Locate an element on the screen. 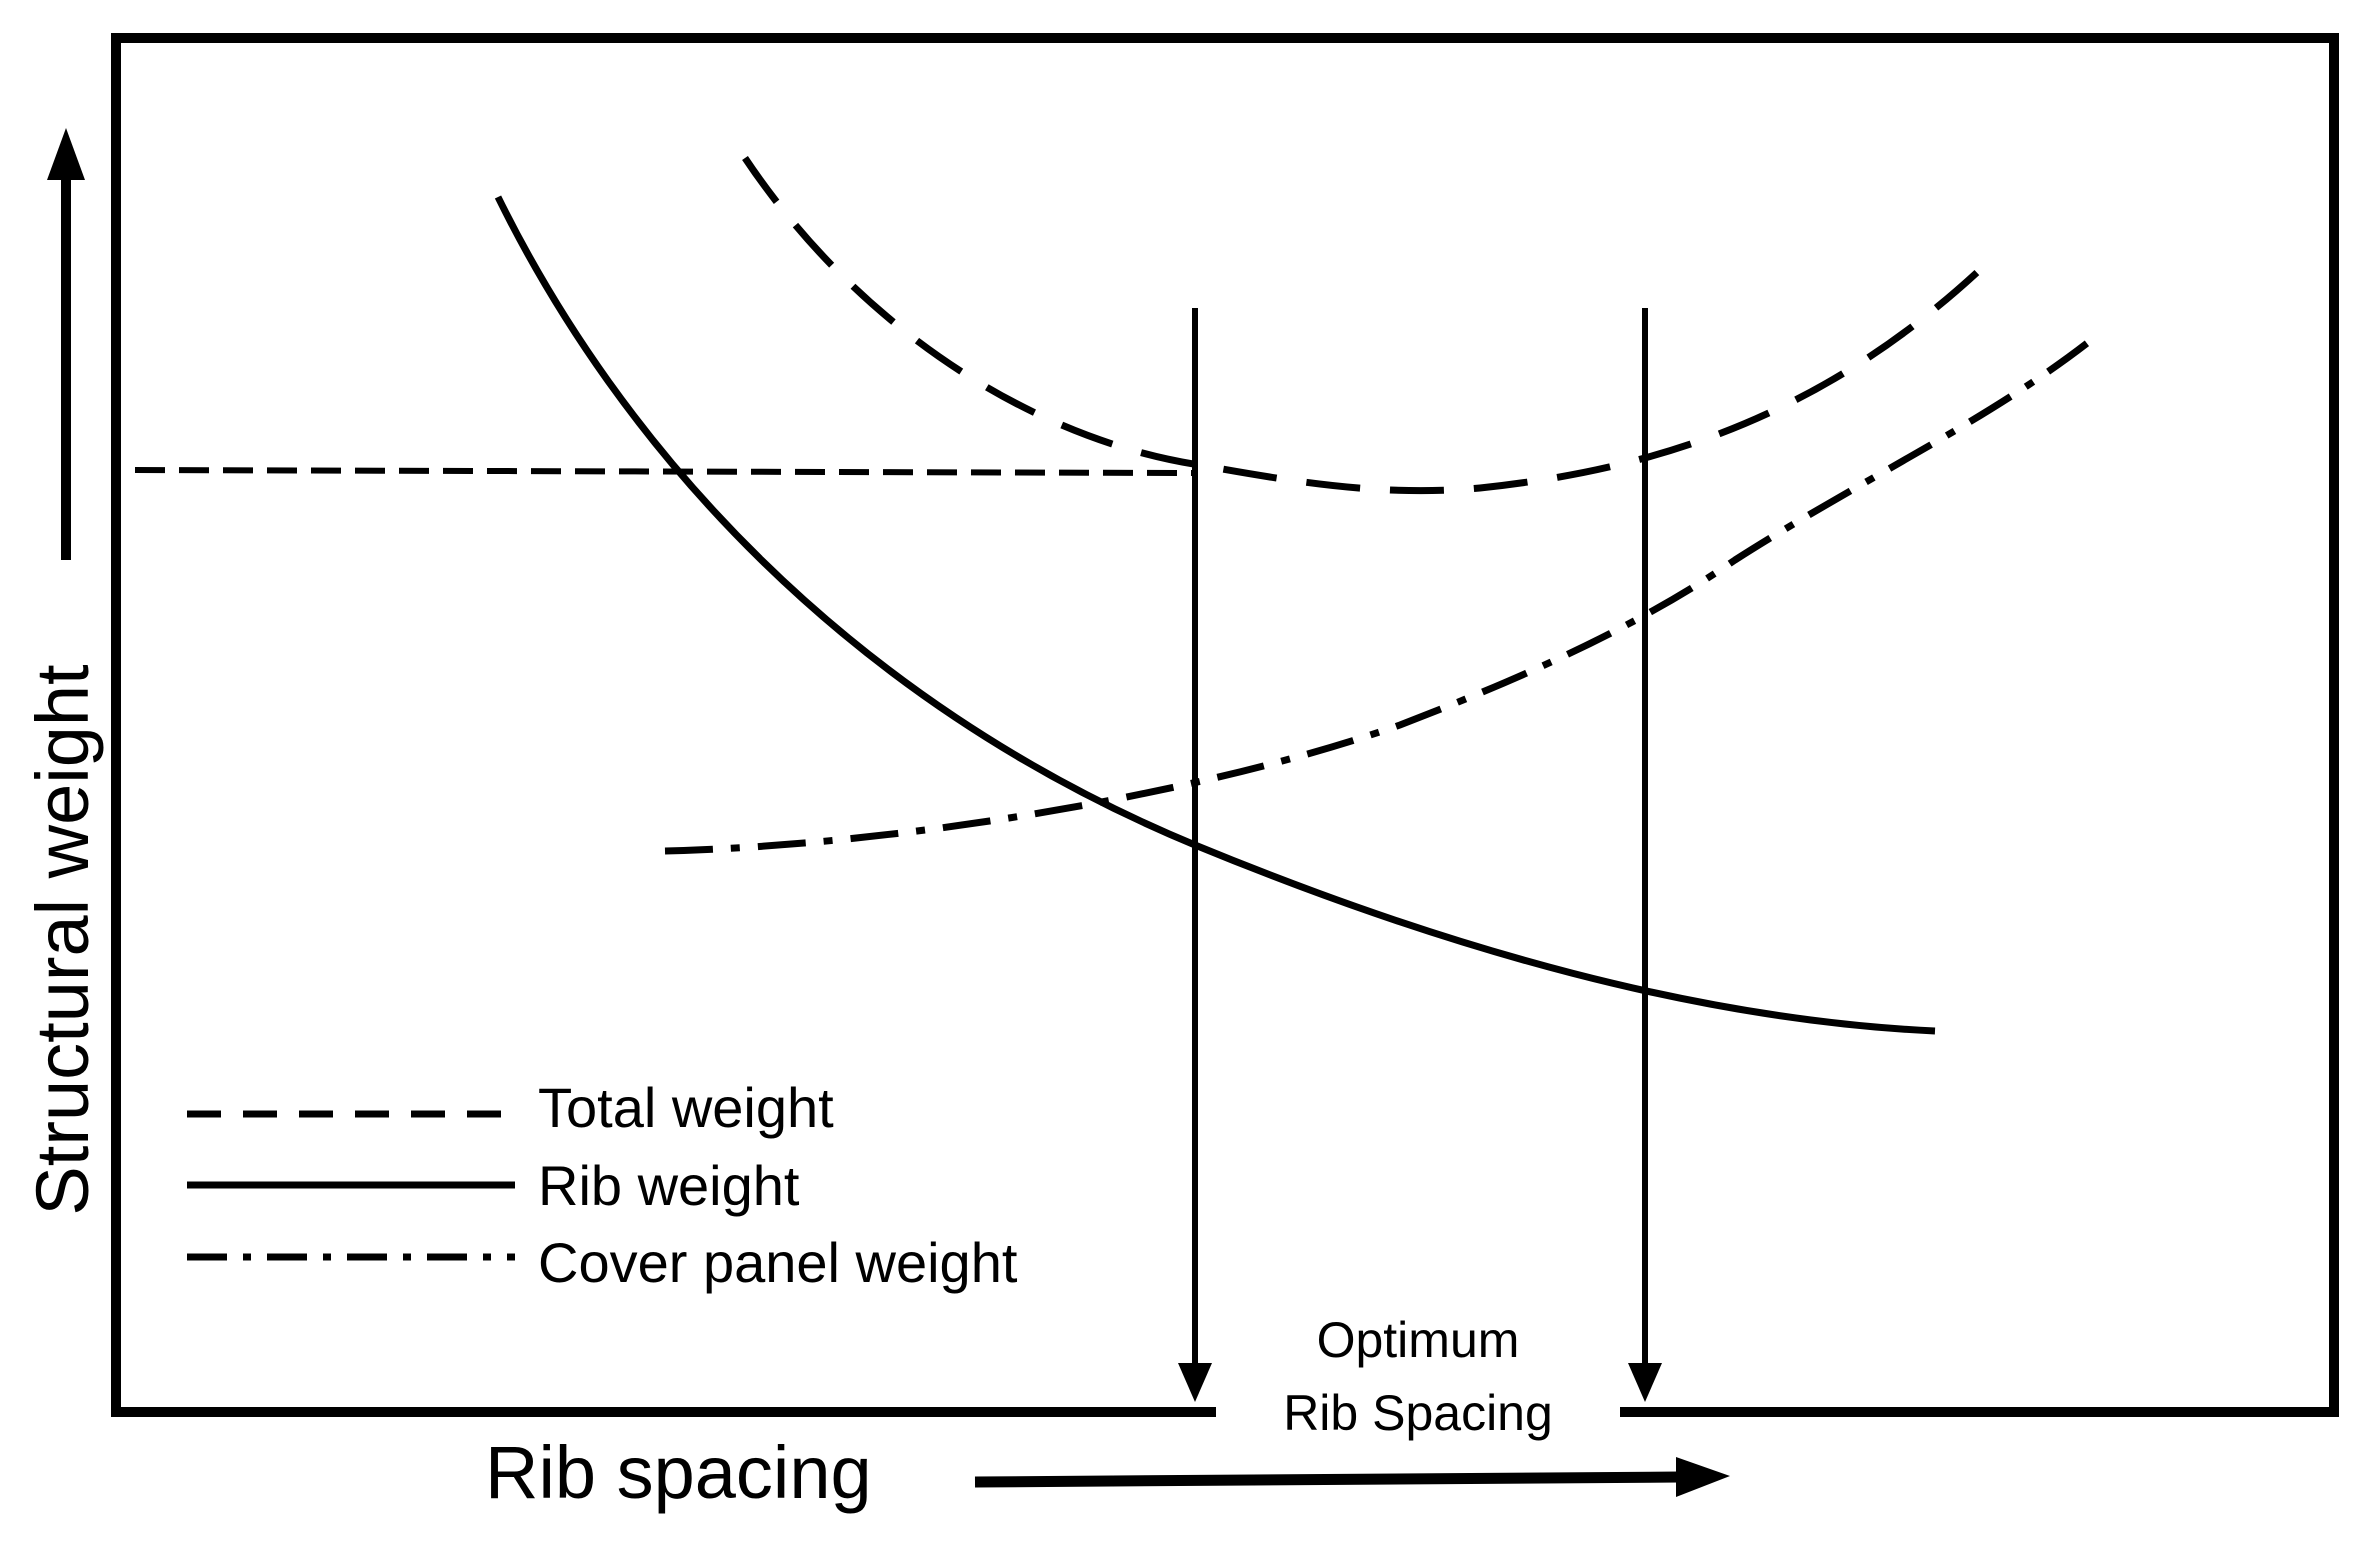  y-axis-arrow is located at coordinates (66, 344).